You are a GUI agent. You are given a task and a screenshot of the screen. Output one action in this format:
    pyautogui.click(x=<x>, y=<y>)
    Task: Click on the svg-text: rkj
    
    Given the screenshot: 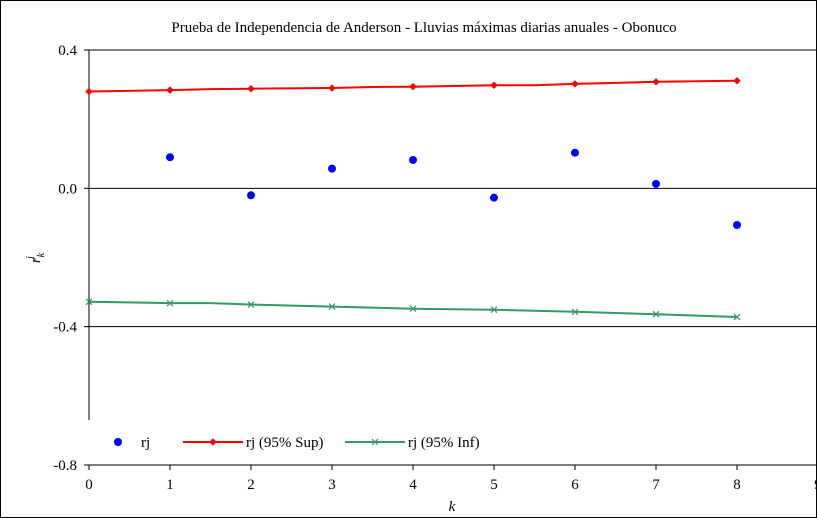 What is the action you would take?
    pyautogui.click(x=36, y=257)
    